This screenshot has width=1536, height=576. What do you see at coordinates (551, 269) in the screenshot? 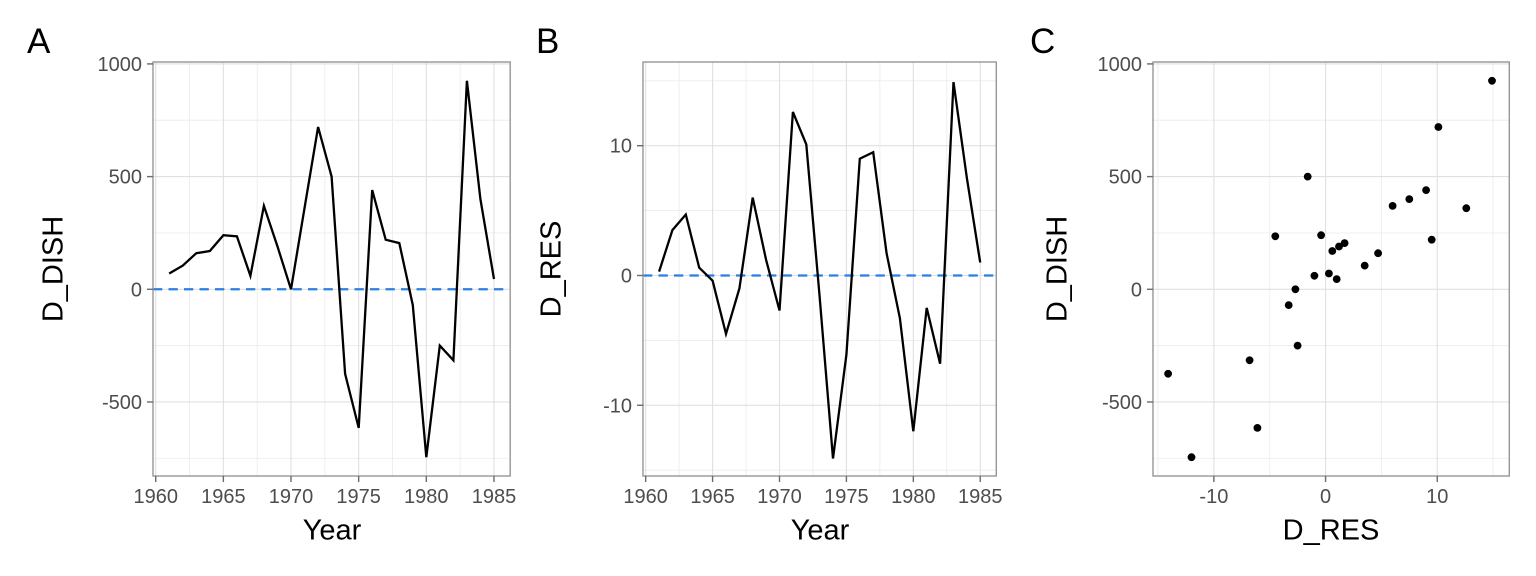
I see `y-axis-title-b: D_RES` at bounding box center [551, 269].